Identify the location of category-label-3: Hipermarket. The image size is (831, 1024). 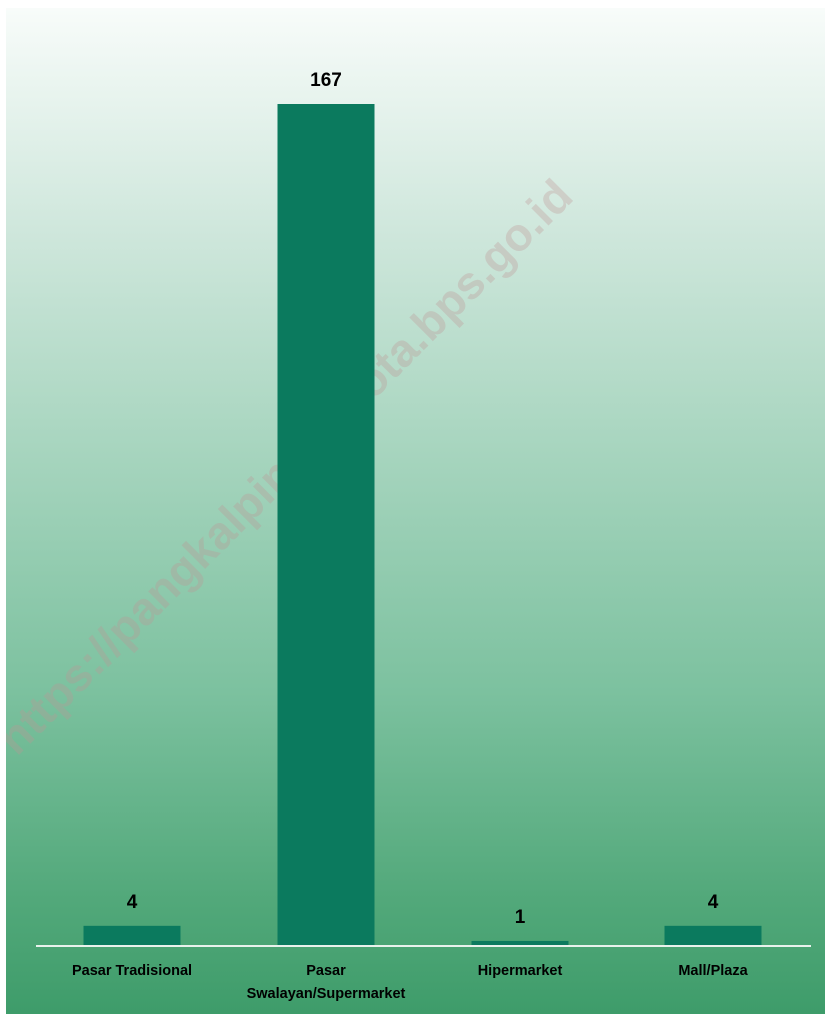
(520, 971).